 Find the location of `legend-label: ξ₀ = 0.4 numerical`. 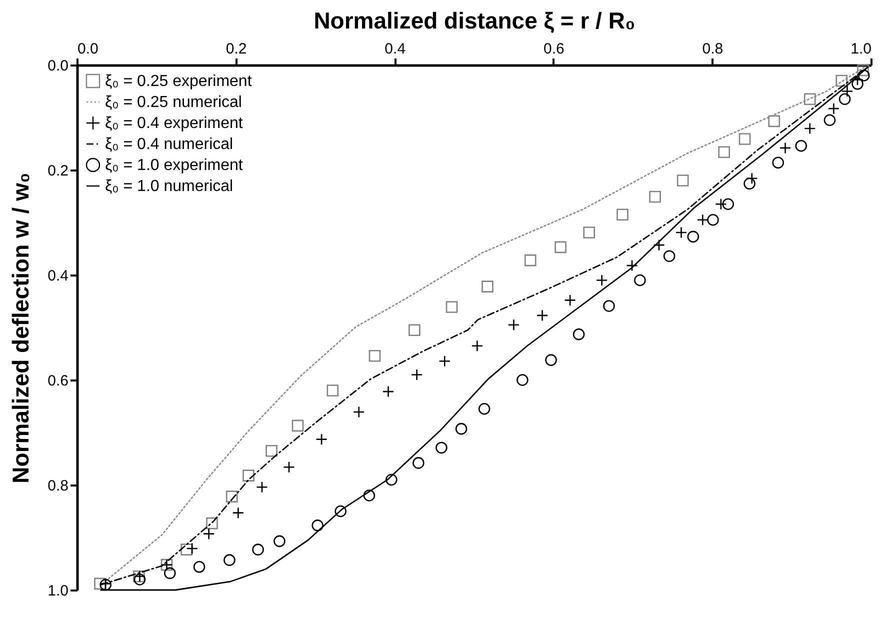

legend-label: ξ₀ = 0.4 numerical is located at coordinates (169, 144).